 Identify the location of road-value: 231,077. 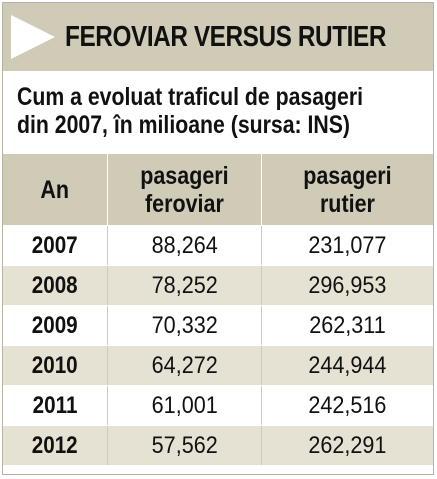
(347, 245).